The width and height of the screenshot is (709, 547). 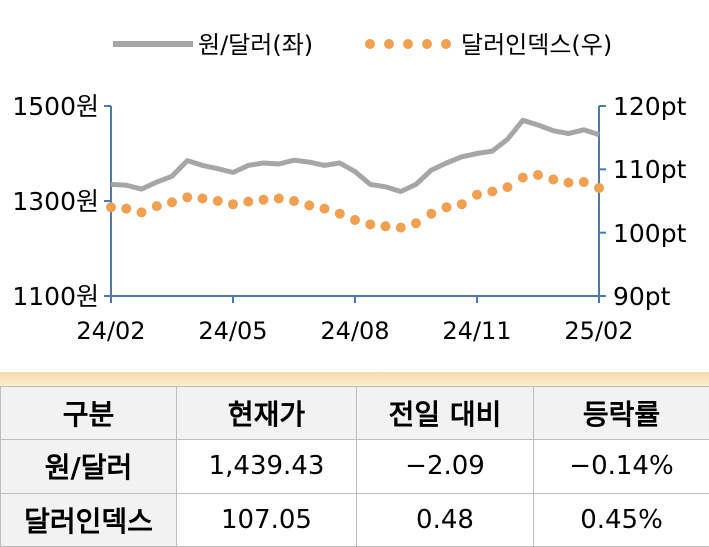 I want to click on y-left-tick-1500: 1500원, so click(x=55, y=106).